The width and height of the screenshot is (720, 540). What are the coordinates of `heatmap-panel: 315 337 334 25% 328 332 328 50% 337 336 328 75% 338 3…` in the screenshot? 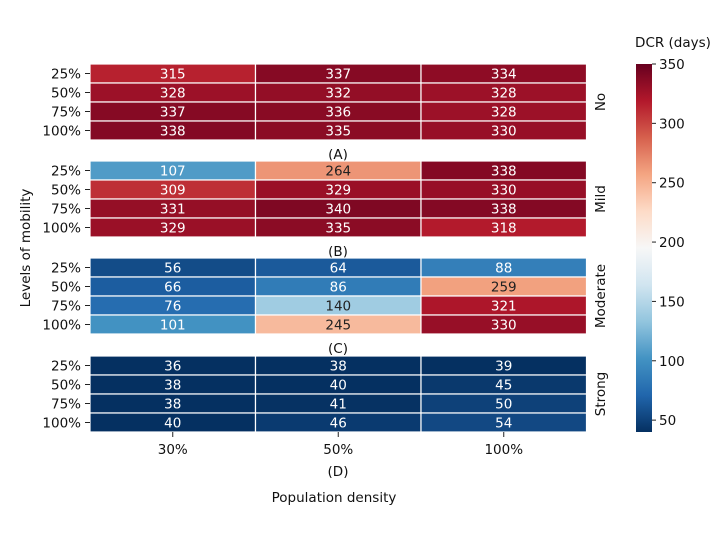 It's located at (325, 113).